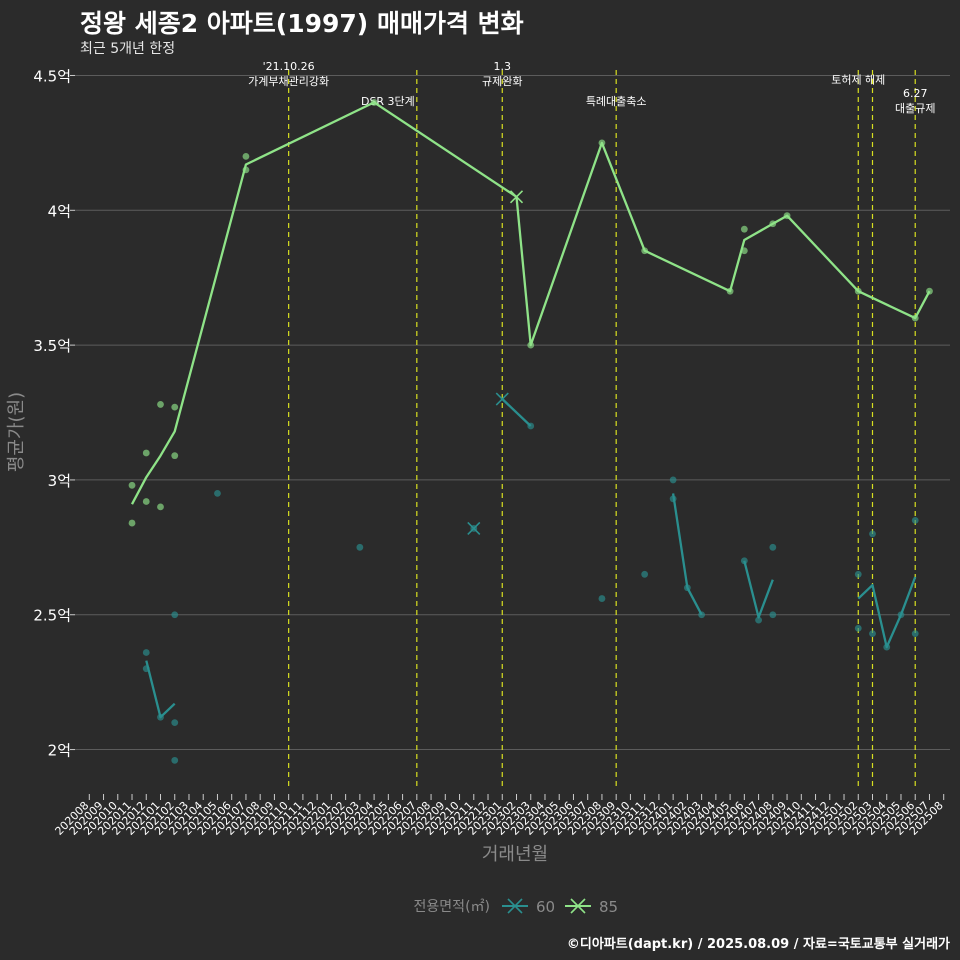 The width and height of the screenshot is (960, 960). I want to click on series-85-x-marker, so click(516, 197).